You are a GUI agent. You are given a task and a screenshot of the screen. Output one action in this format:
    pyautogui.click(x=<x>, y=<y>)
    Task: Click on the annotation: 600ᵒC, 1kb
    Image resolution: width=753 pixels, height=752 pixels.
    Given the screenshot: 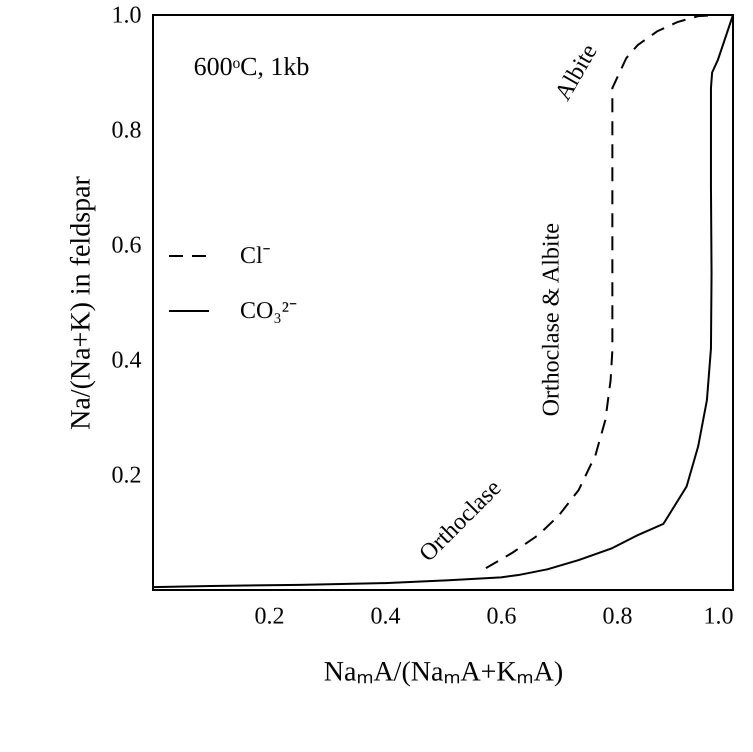 What is the action you would take?
    pyautogui.click(x=252, y=66)
    